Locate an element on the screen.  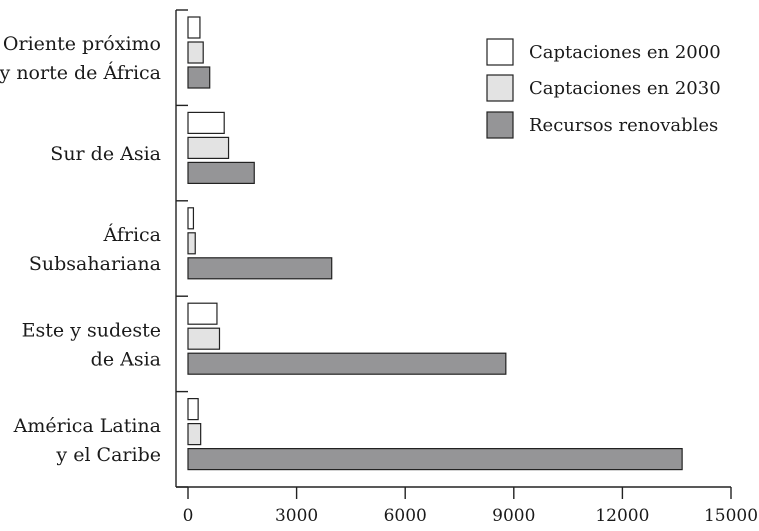
x-tick-label: 6000 is located at coordinates (405, 516).